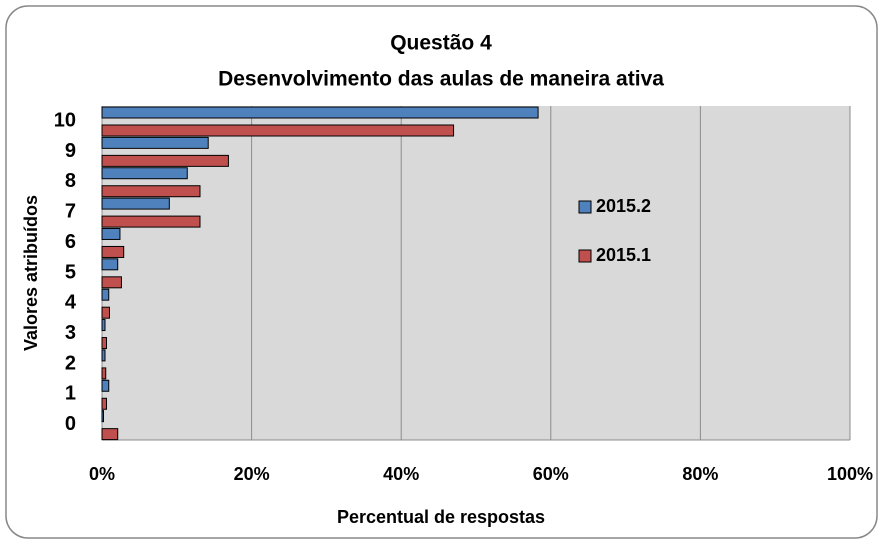  I want to click on y-tick-label: 9, so click(70, 151).